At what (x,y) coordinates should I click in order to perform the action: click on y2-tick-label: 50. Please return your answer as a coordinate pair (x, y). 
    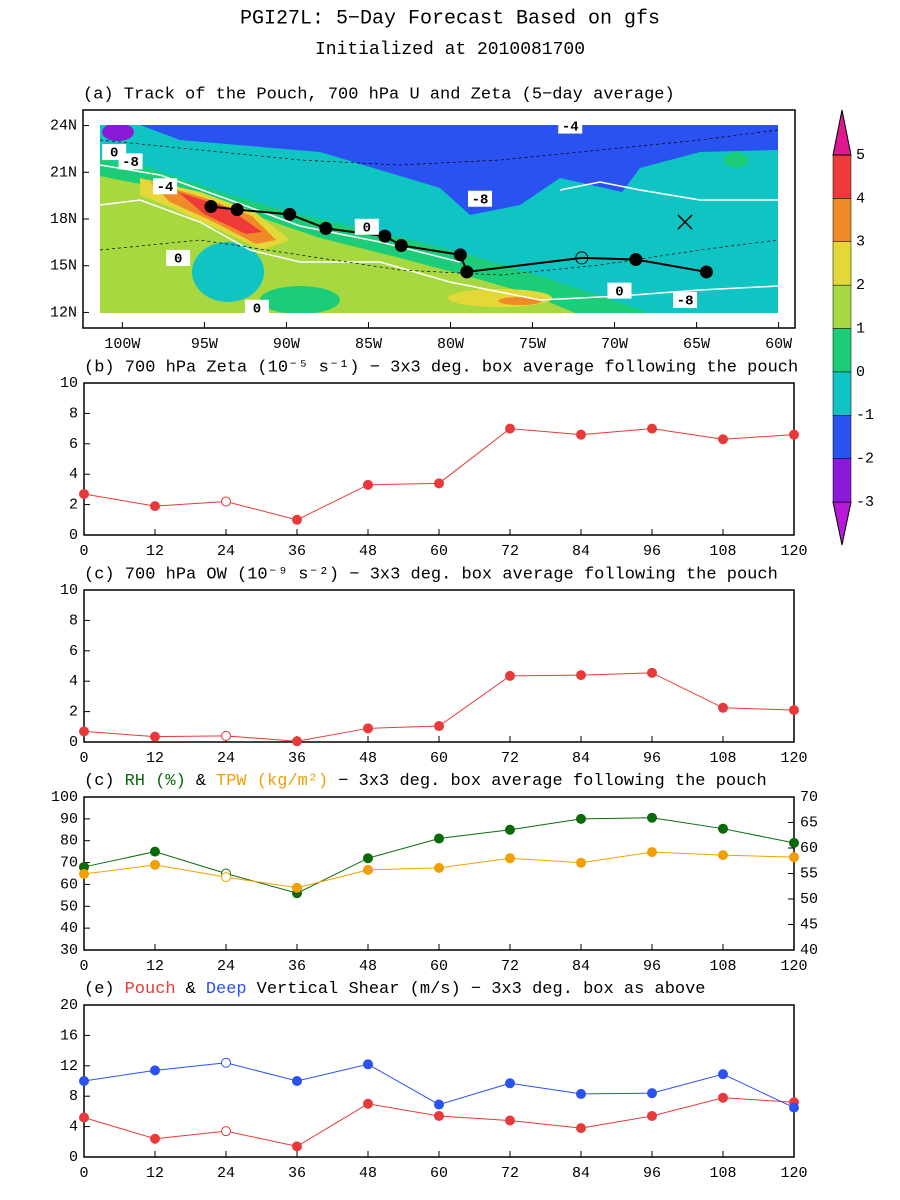
    Looking at the image, I should click on (809, 899).